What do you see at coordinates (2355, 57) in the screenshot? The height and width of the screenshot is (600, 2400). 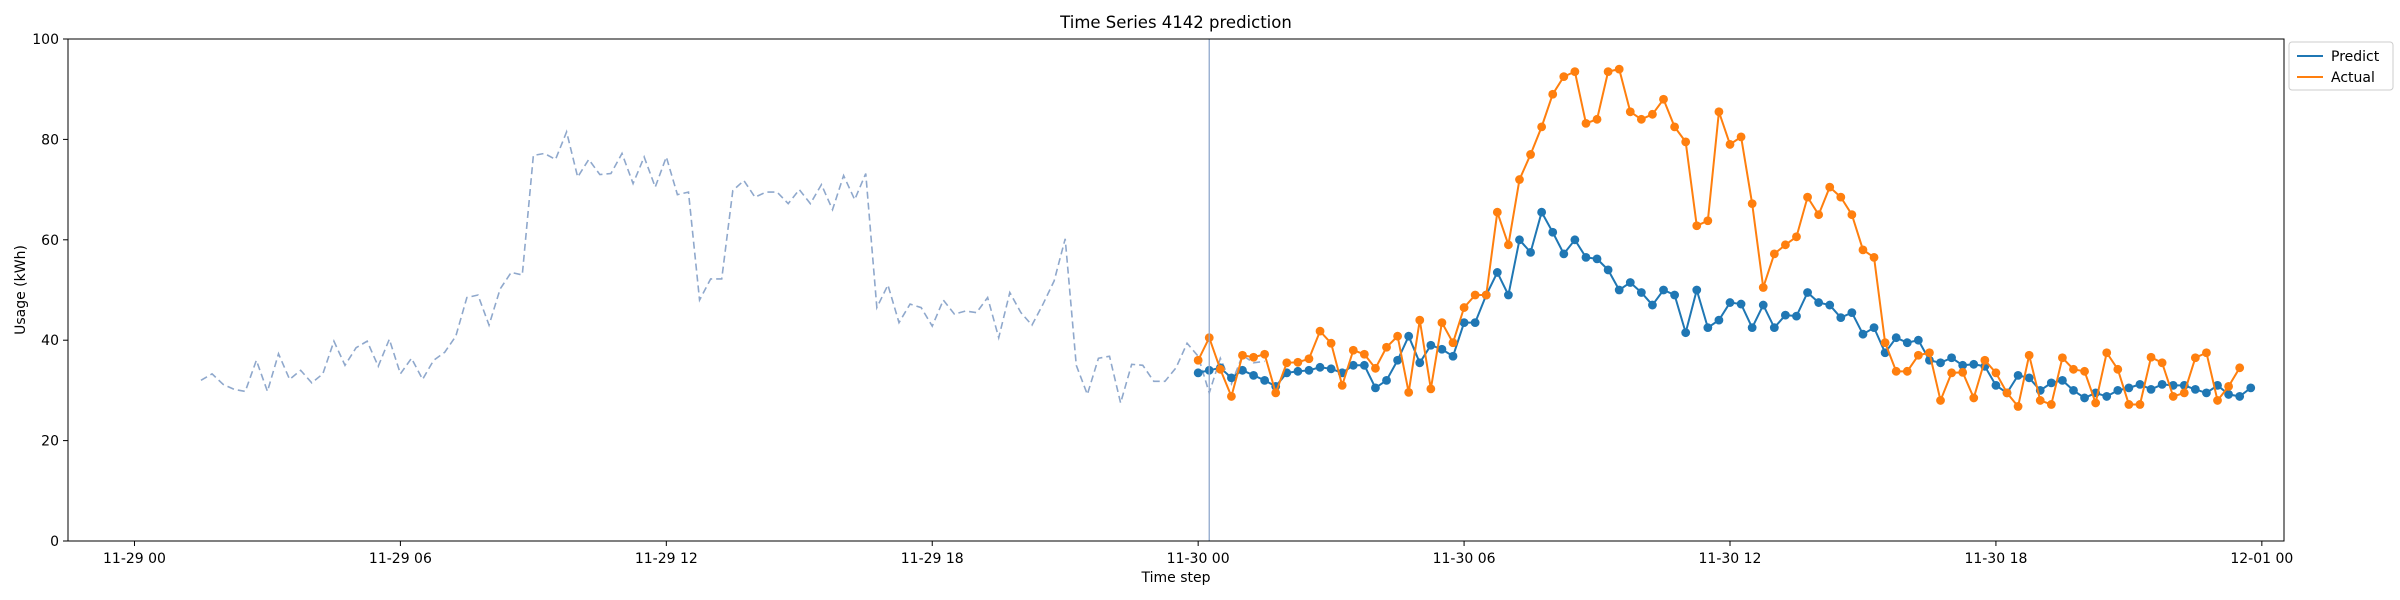 I see `legend-label-predict: Predict` at bounding box center [2355, 57].